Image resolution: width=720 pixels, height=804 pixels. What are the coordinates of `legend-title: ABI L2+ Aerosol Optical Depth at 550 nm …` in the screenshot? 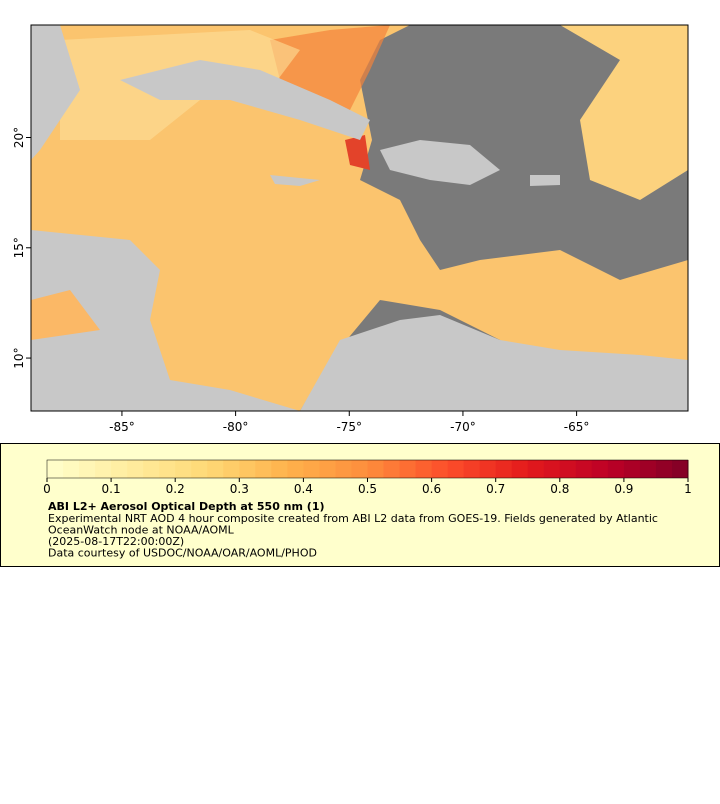 It's located at (186, 506).